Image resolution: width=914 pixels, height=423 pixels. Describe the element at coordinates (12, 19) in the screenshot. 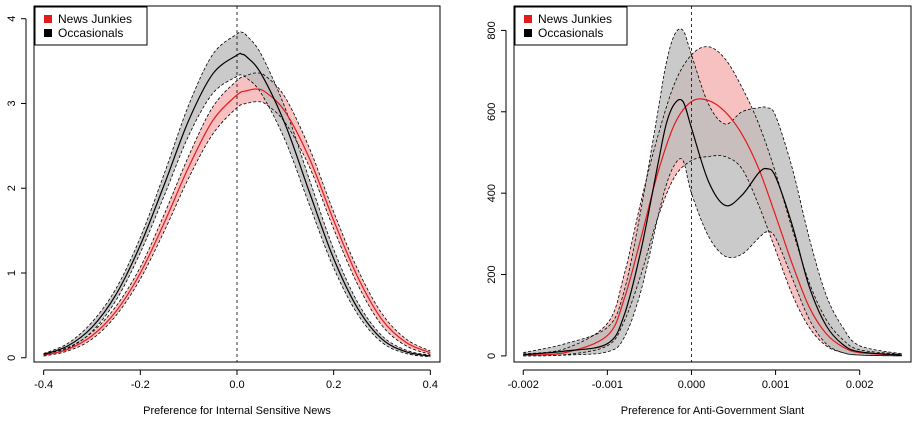

I see `y-tick-label: 4` at that location.